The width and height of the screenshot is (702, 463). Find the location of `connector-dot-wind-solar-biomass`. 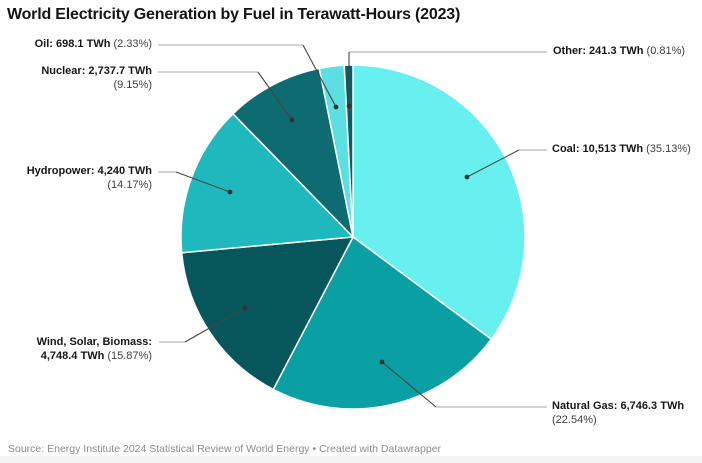

connector-dot-wind-solar-biomass is located at coordinates (245, 308).